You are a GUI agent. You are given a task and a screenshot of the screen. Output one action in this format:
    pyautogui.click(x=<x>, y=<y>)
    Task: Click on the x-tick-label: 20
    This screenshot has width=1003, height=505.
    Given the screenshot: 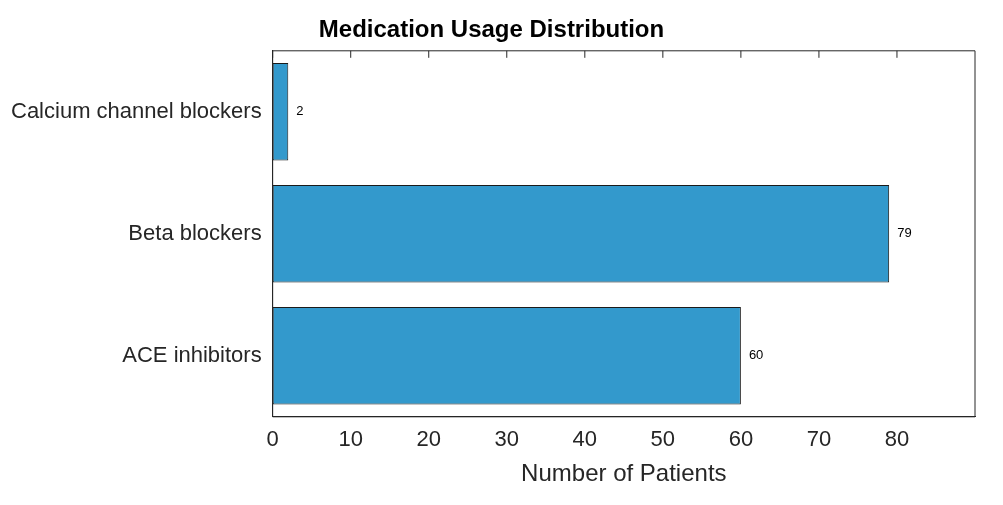 What is the action you would take?
    pyautogui.click(x=428, y=439)
    